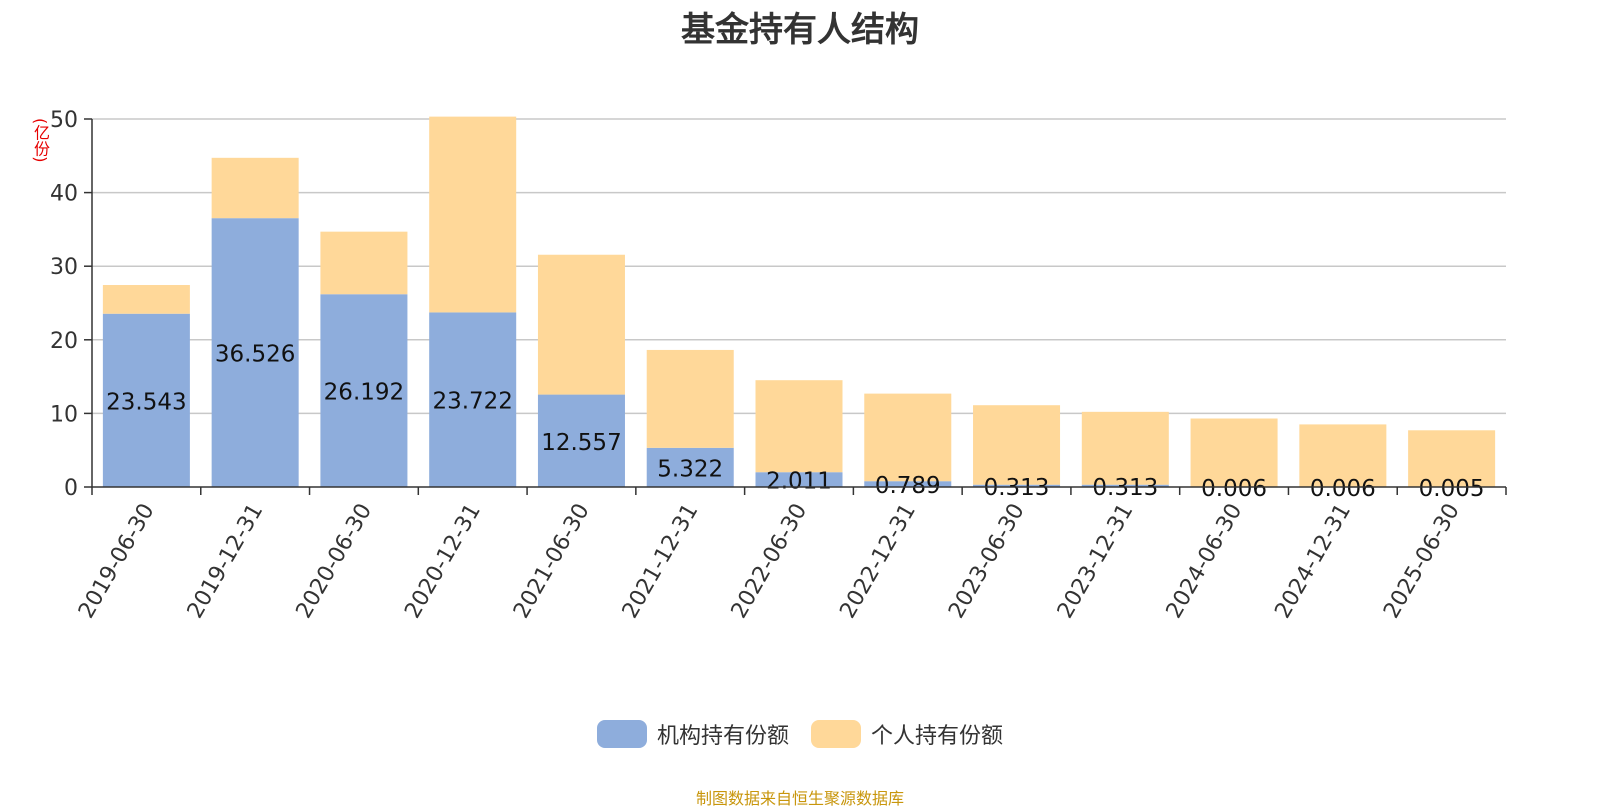 Image resolution: width=1600 pixels, height=809 pixels. What do you see at coordinates (64, 267) in the screenshot?
I see `y-tick-label: 30` at bounding box center [64, 267].